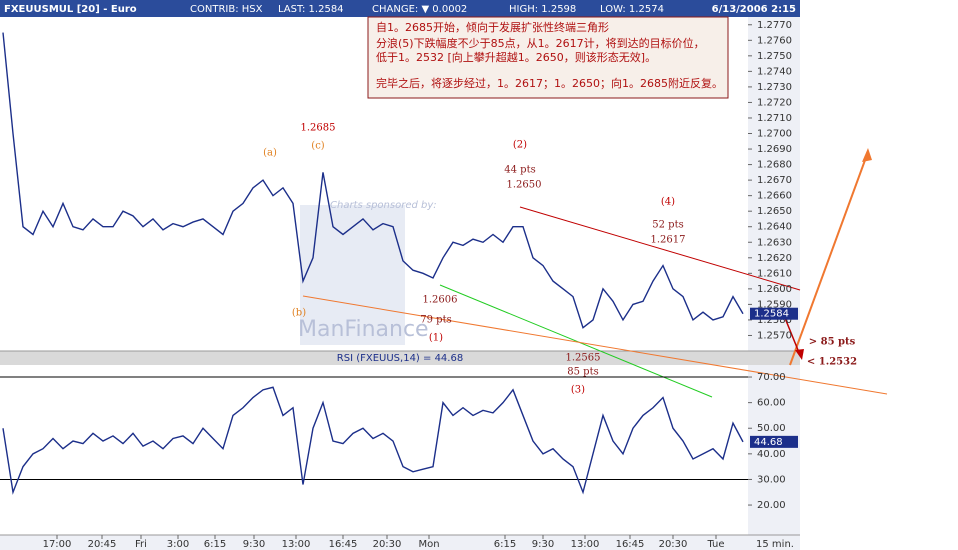  Describe the element at coordinates (516, 57) in the screenshot. I see `note-line: 低于1。2532 [向上攀升超越1。2650，则该形态无效]。` at that location.